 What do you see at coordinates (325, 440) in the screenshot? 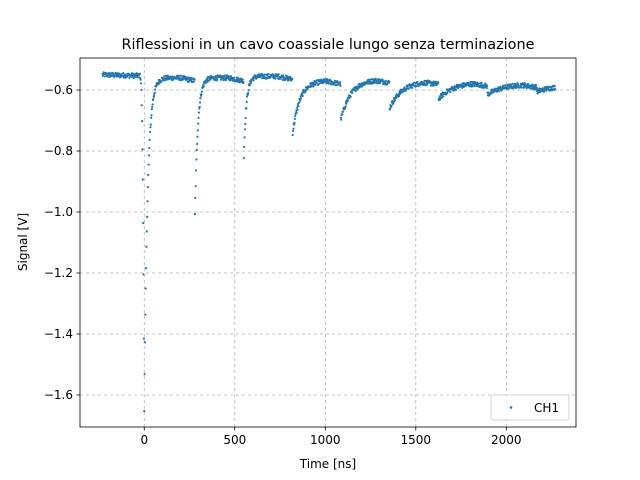
I see `x-tick-label: 1000` at bounding box center [325, 440].